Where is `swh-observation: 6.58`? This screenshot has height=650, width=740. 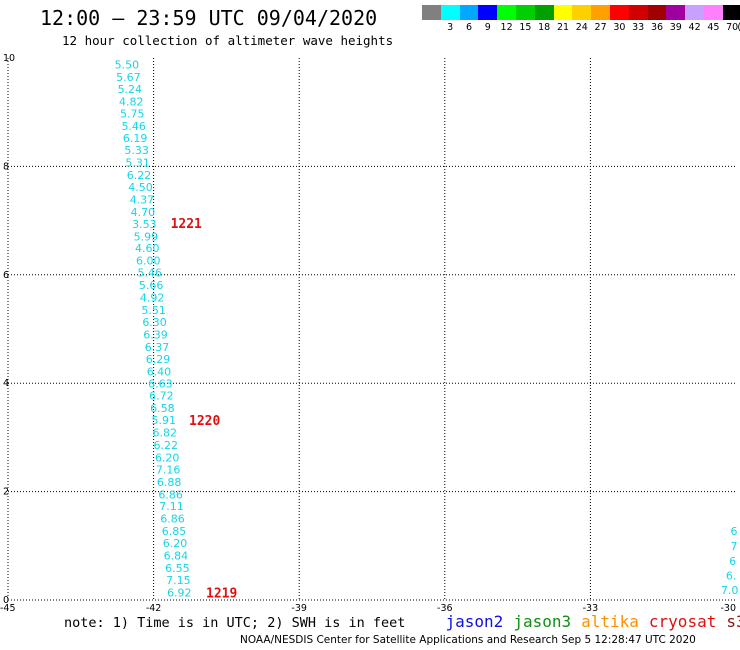
swh-observation: 6.58 is located at coordinates (162, 408).